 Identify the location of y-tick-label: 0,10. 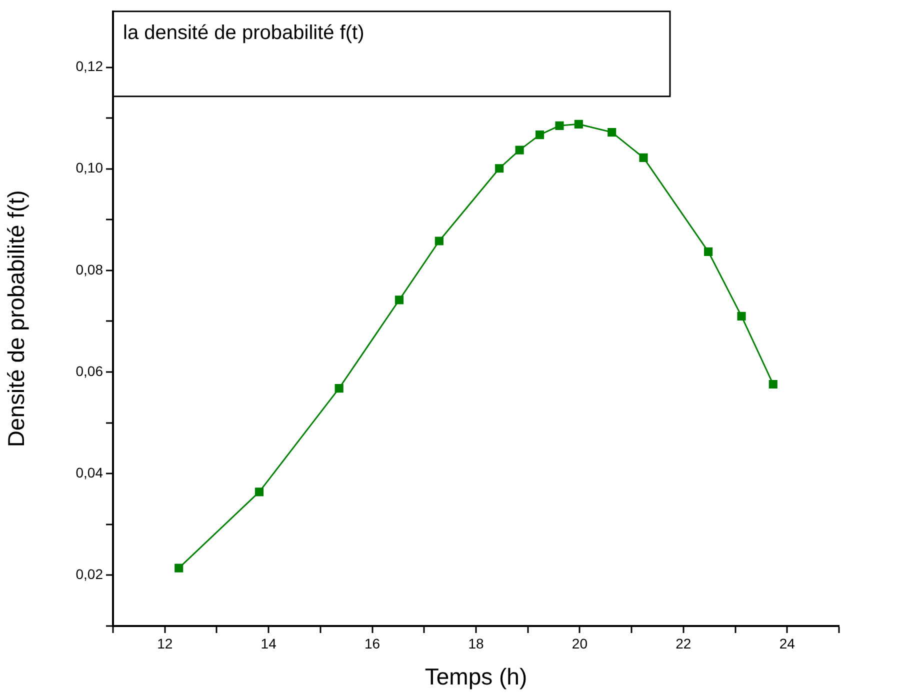
(90, 168).